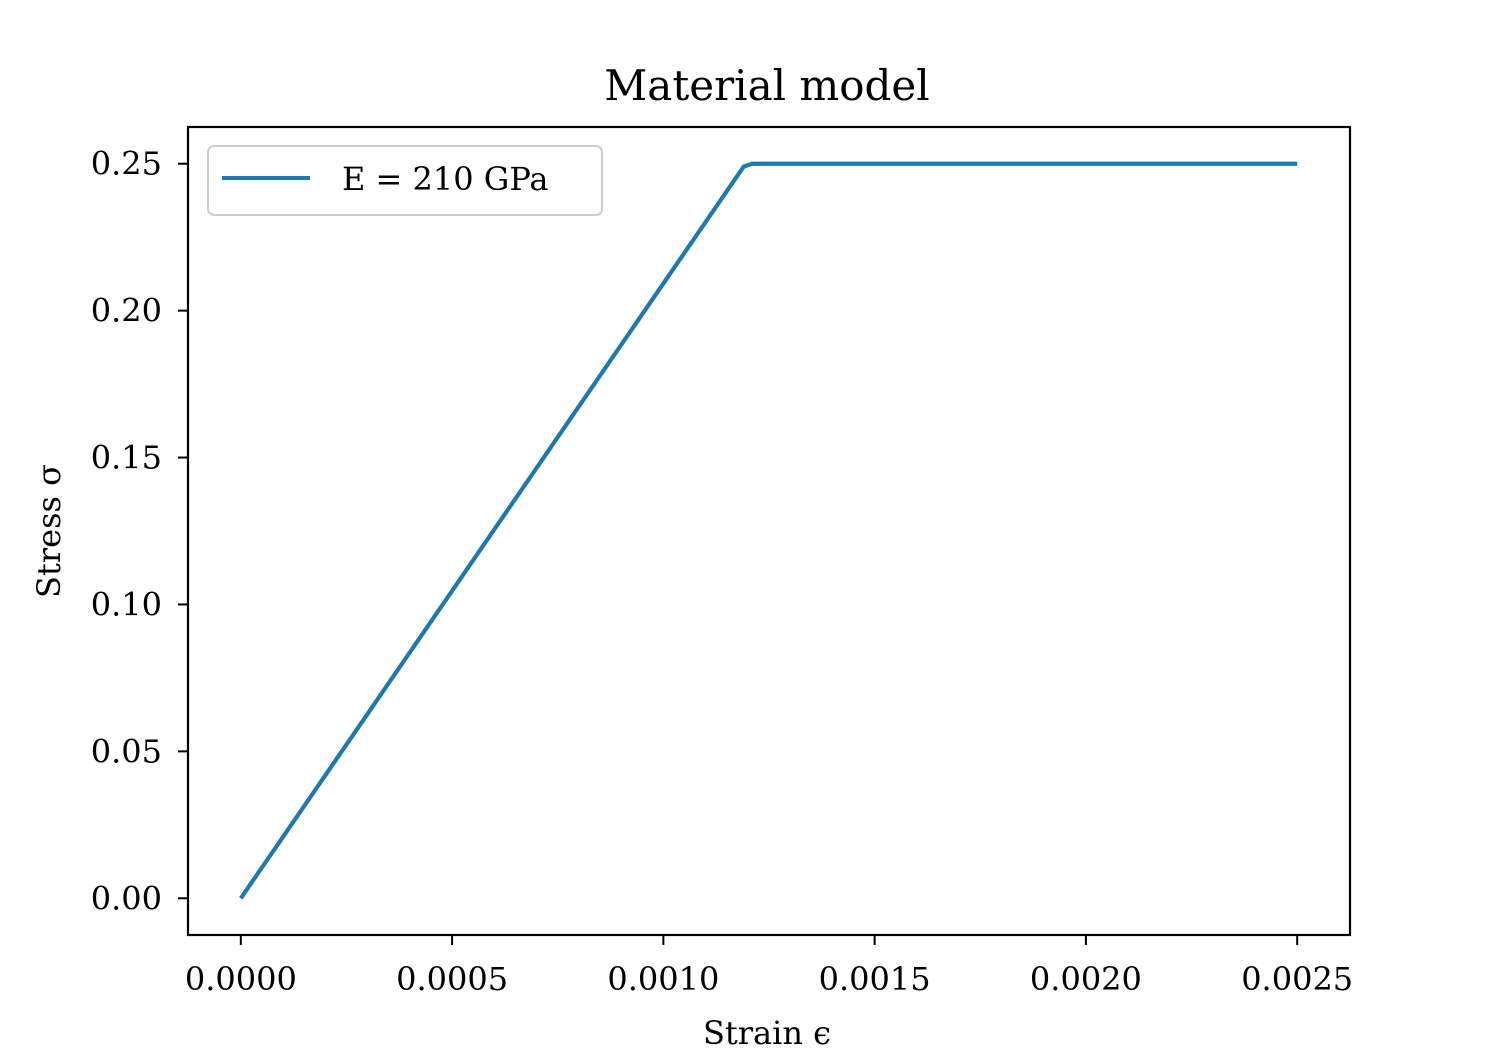 This screenshot has height=1050, width=1500. I want to click on x-tick-label: 0.0020, so click(1086, 979).